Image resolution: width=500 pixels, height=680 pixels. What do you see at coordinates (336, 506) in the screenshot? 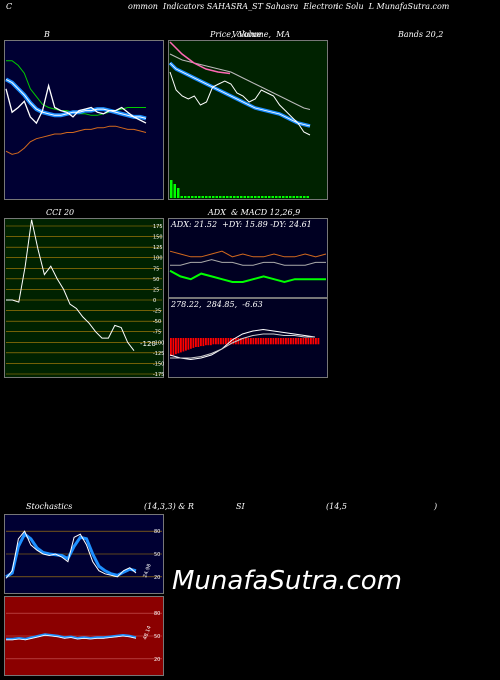
I see `stoch-title4: (14,5` at bounding box center [336, 506].